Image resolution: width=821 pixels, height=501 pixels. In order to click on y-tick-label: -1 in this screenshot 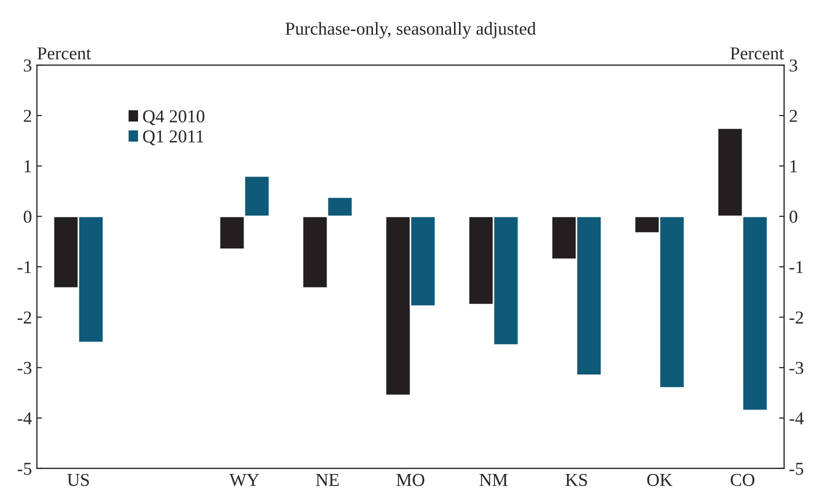, I will do `click(24, 267)`.